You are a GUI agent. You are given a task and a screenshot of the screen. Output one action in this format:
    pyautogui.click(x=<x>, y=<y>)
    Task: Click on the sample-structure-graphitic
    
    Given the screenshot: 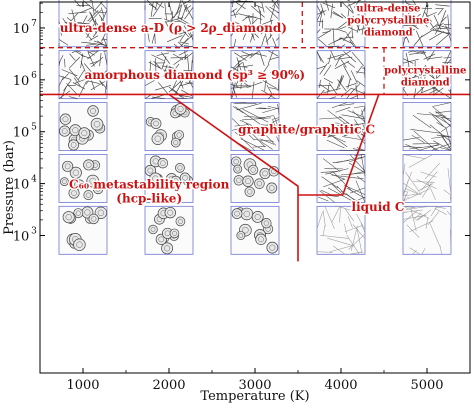 What is the action you would take?
    pyautogui.click(x=427, y=127)
    